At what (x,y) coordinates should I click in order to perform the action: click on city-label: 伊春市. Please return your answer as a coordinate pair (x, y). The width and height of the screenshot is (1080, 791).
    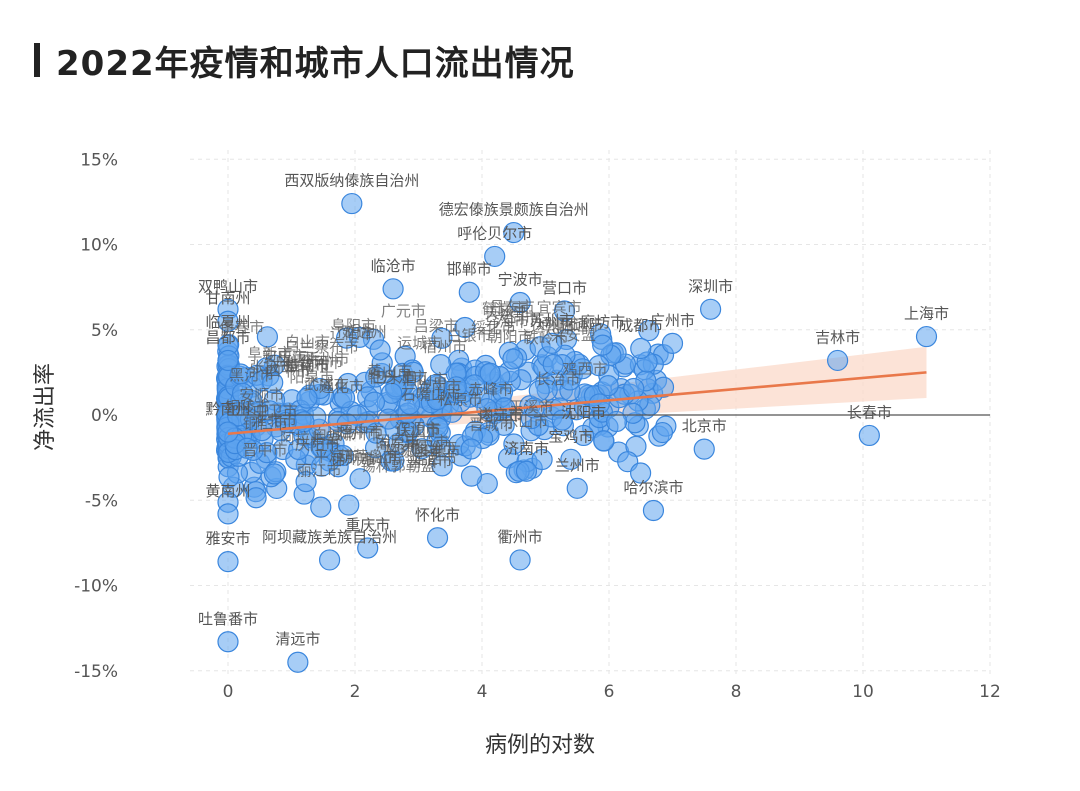
    Looking at the image, I should click on (241, 327).